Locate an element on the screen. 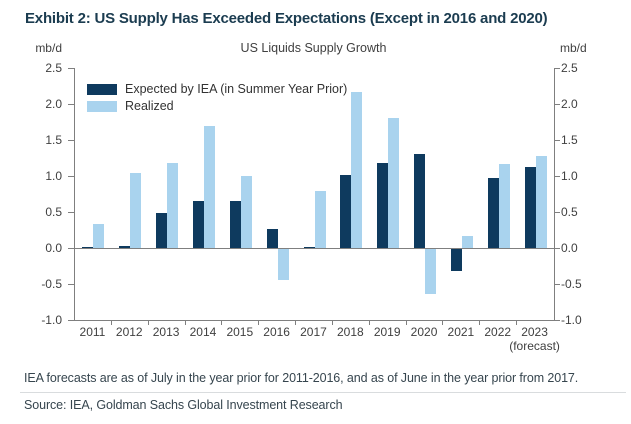  tick-right-0.0 is located at coordinates (557, 248).